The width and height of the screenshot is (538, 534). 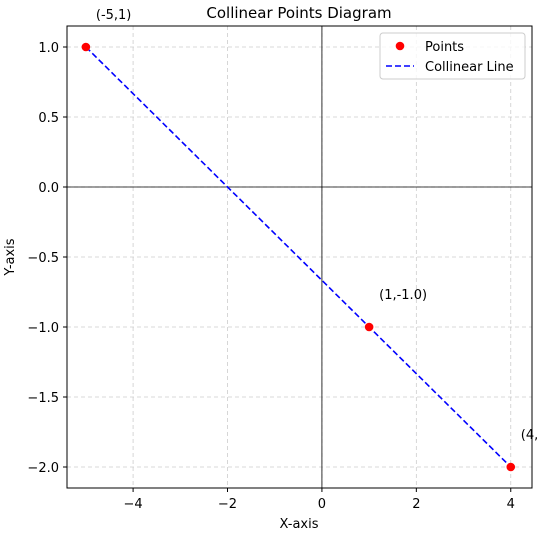 What do you see at coordinates (43, 258) in the screenshot?
I see `y-tick-label: −0.5` at bounding box center [43, 258].